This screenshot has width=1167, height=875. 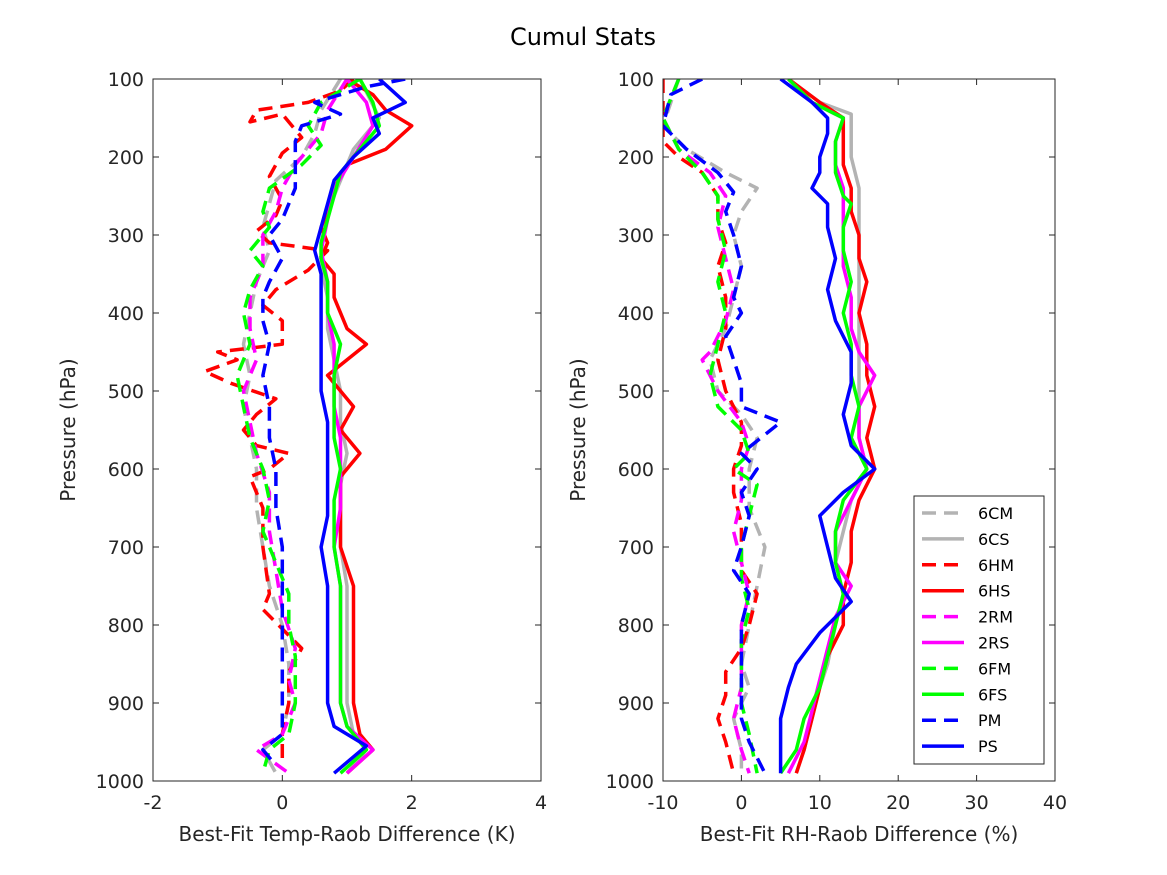 What do you see at coordinates (291, 427) in the screenshot?
I see `series-line-6cm` at bounding box center [291, 427].